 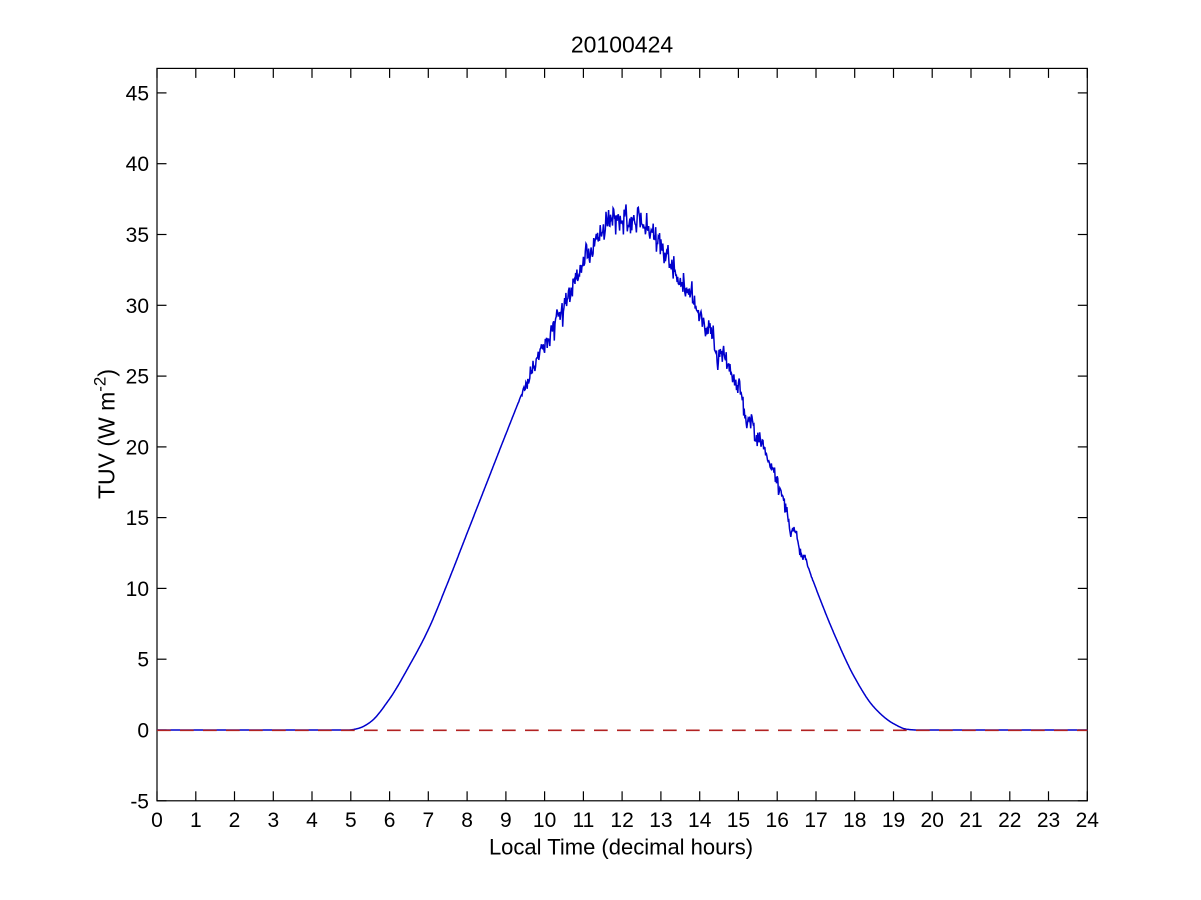 What do you see at coordinates (137, 235) in the screenshot?
I see `svg-text: 35` at bounding box center [137, 235].